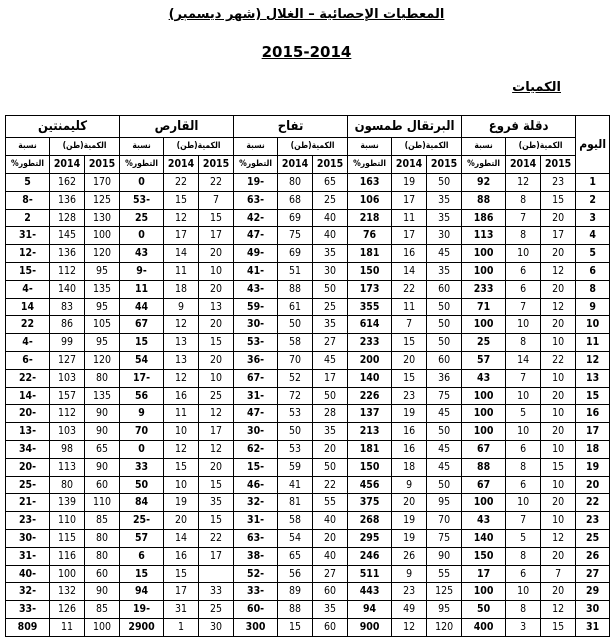 This screenshot has height=637, width=613. Describe the element at coordinates (307, 325) in the screenshot. I see `table-row: 10 20 10 100 50 7 614 35 50 30- 20 12 67 105 86 22` at that location.